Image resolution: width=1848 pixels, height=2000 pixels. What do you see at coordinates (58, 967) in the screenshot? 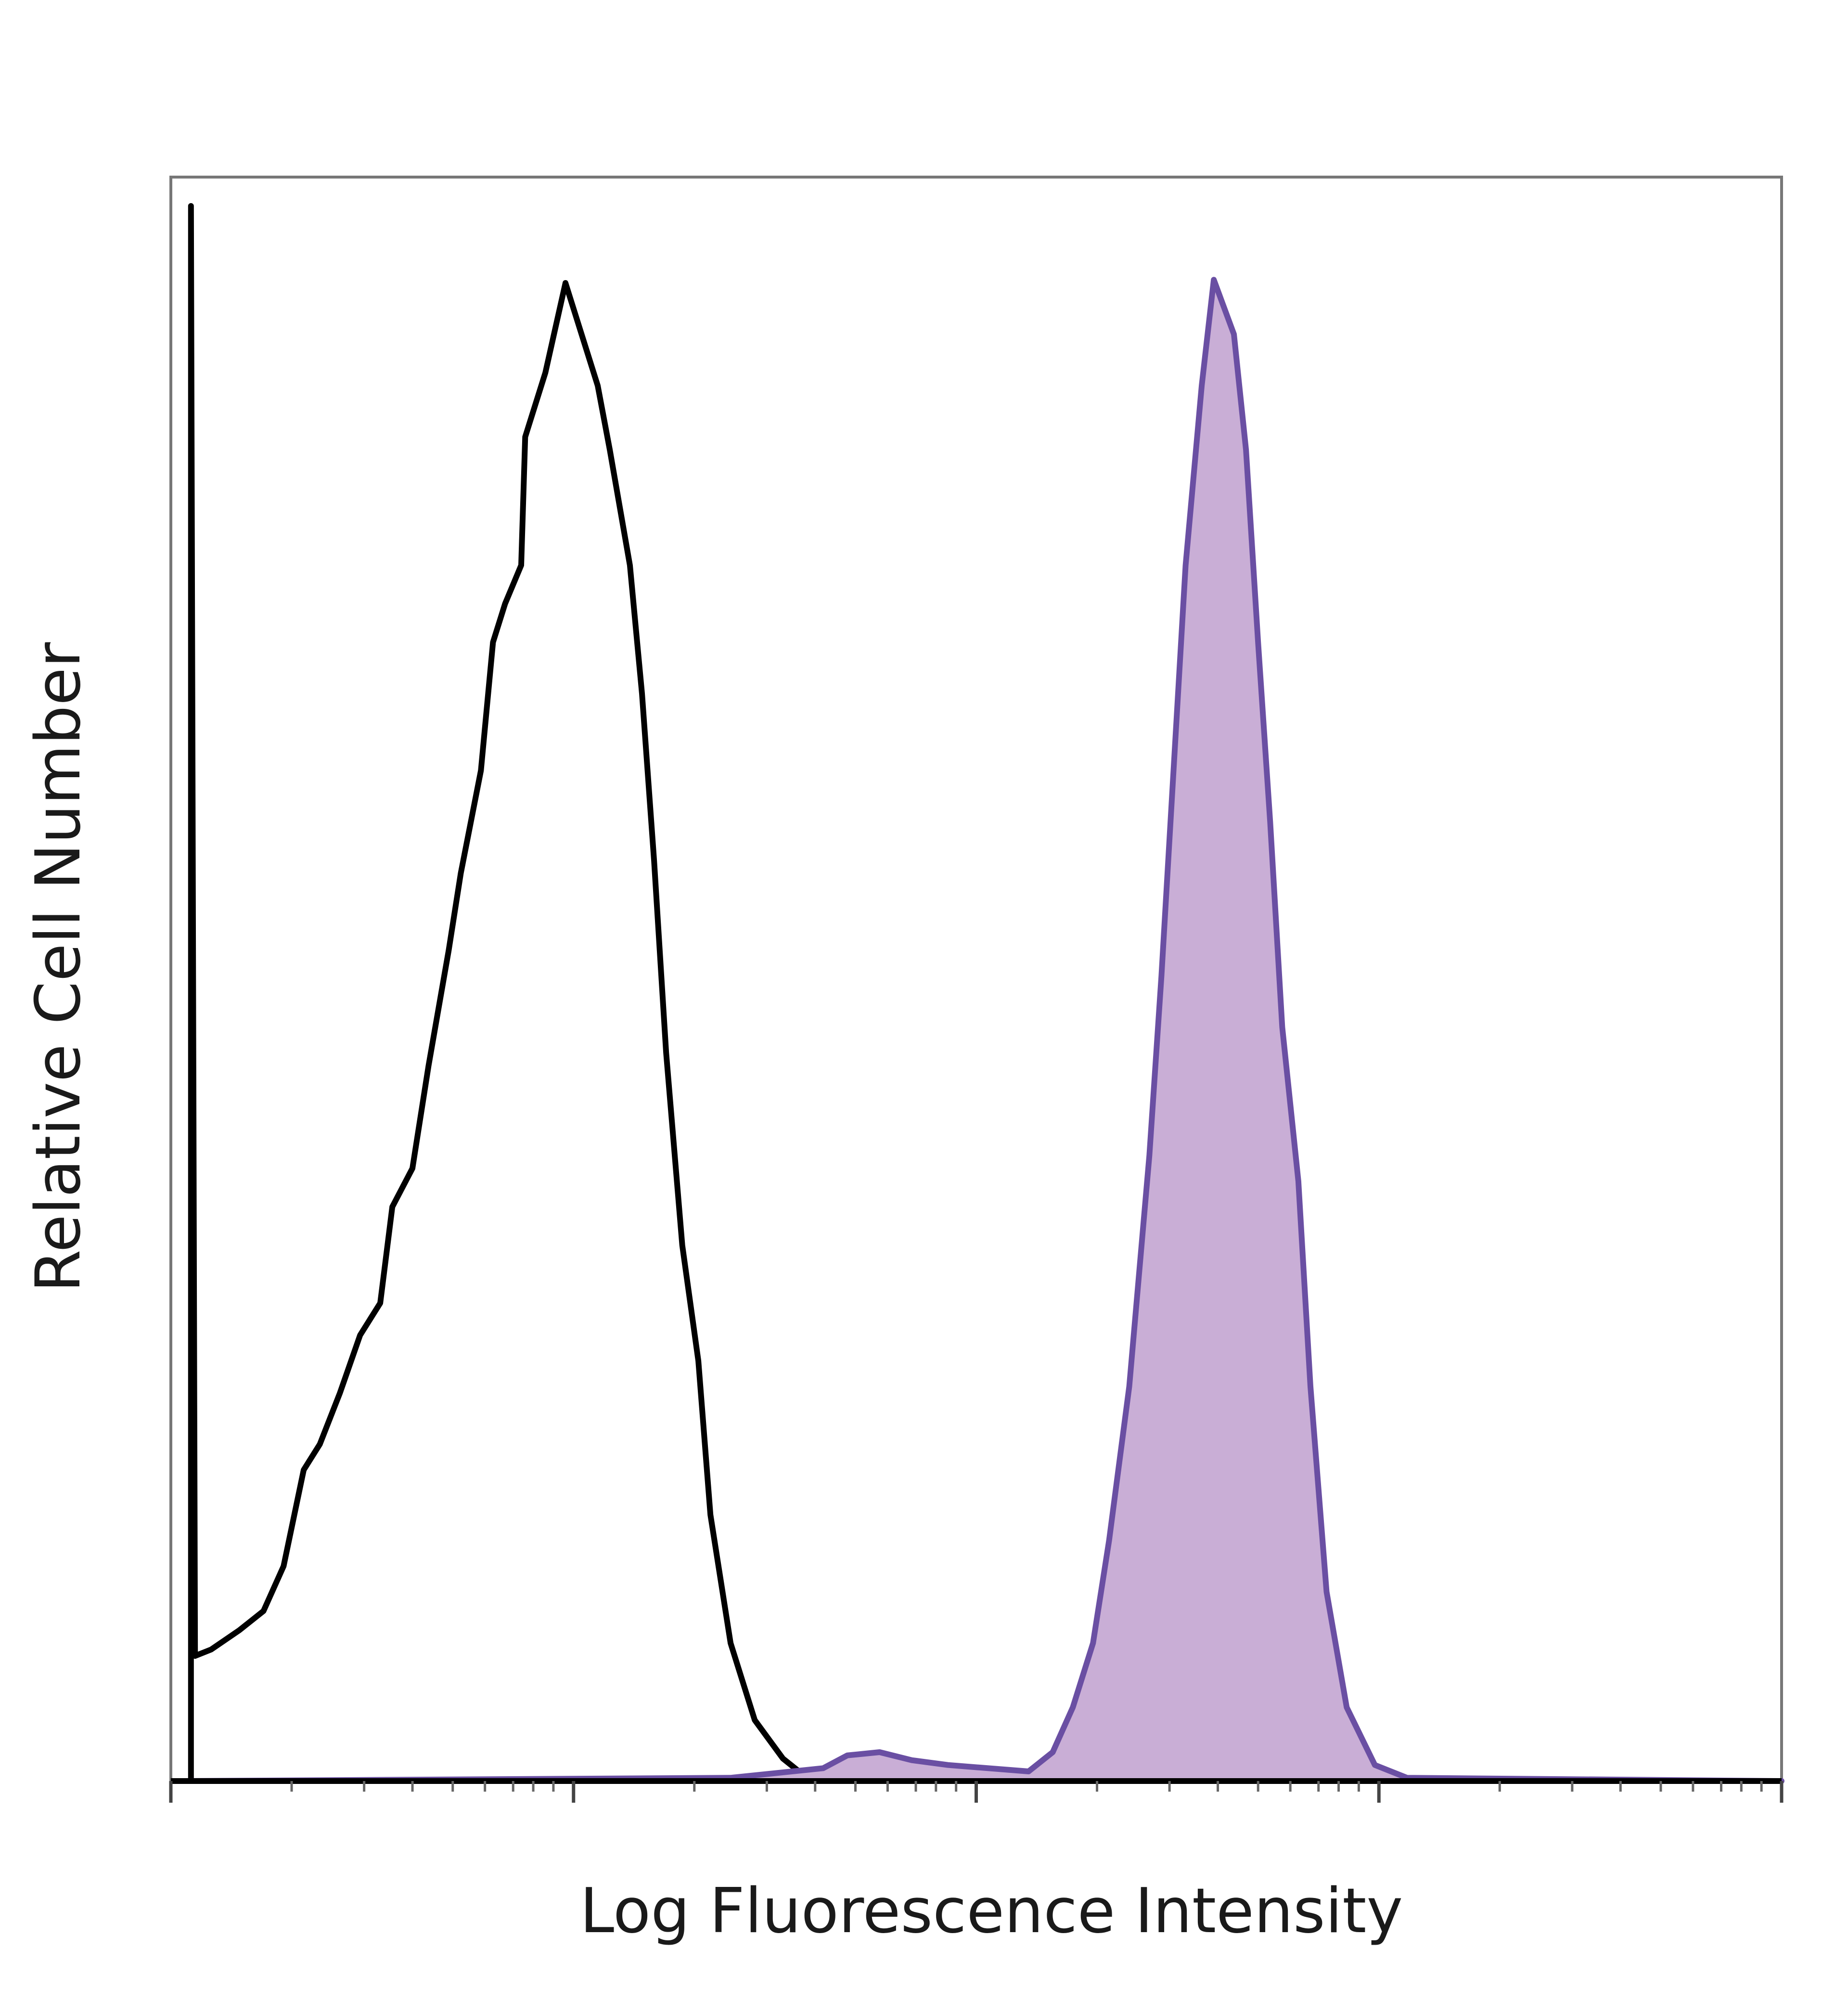
I see `y-axis-label: Relative Cell Number` at bounding box center [58, 967].